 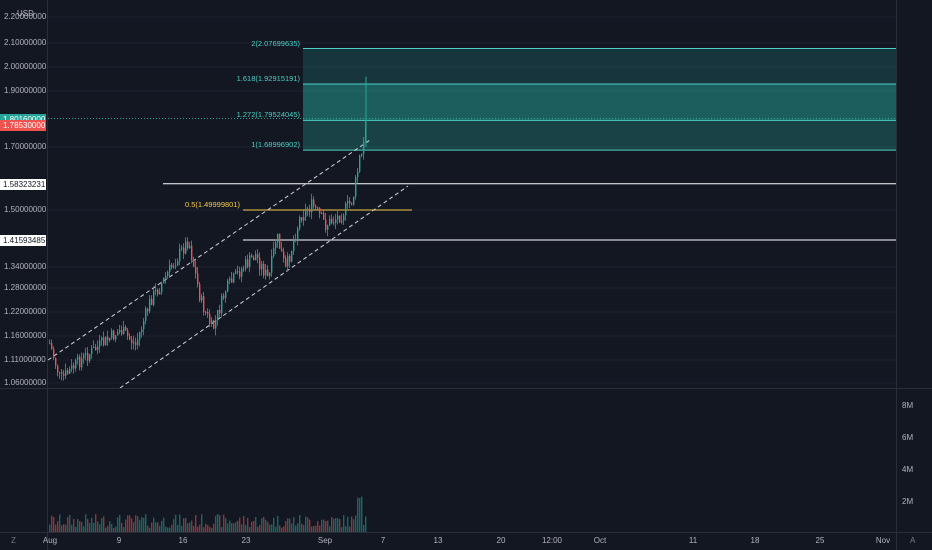 I want to click on pane-divider, so click(x=466, y=388).